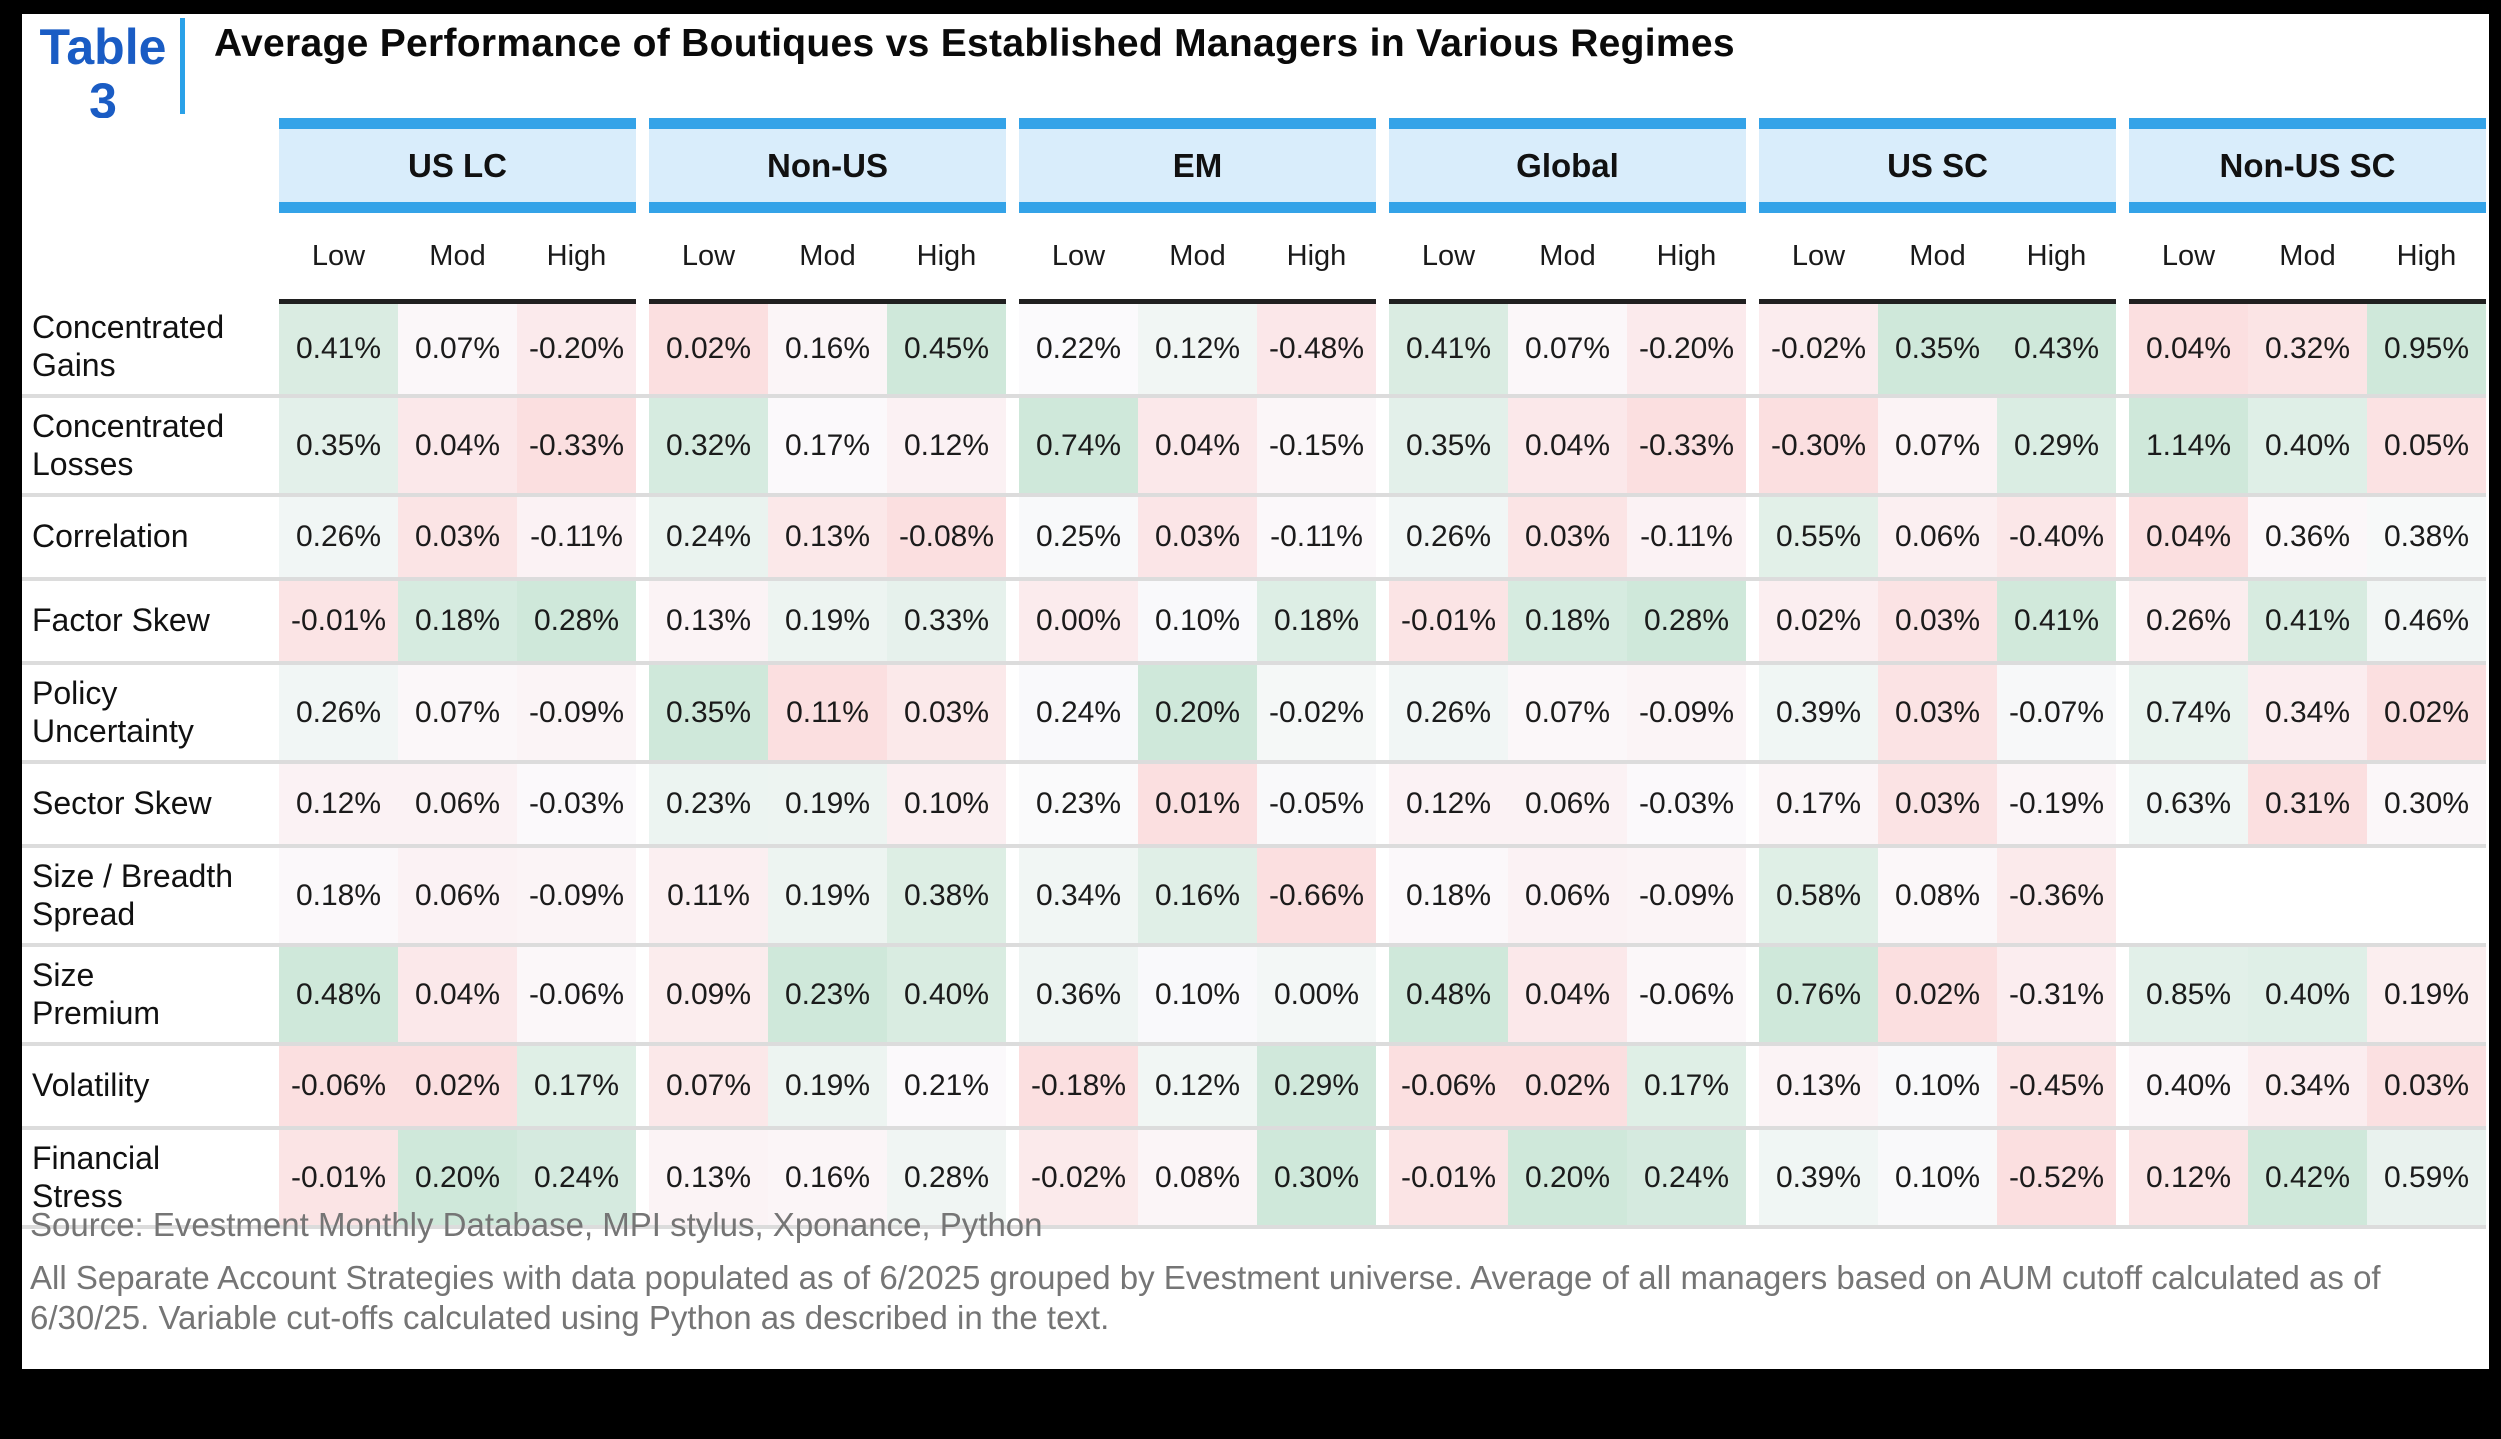 The image size is (2501, 1439). What do you see at coordinates (110, 536) in the screenshot?
I see `row-label: Correlation` at bounding box center [110, 536].